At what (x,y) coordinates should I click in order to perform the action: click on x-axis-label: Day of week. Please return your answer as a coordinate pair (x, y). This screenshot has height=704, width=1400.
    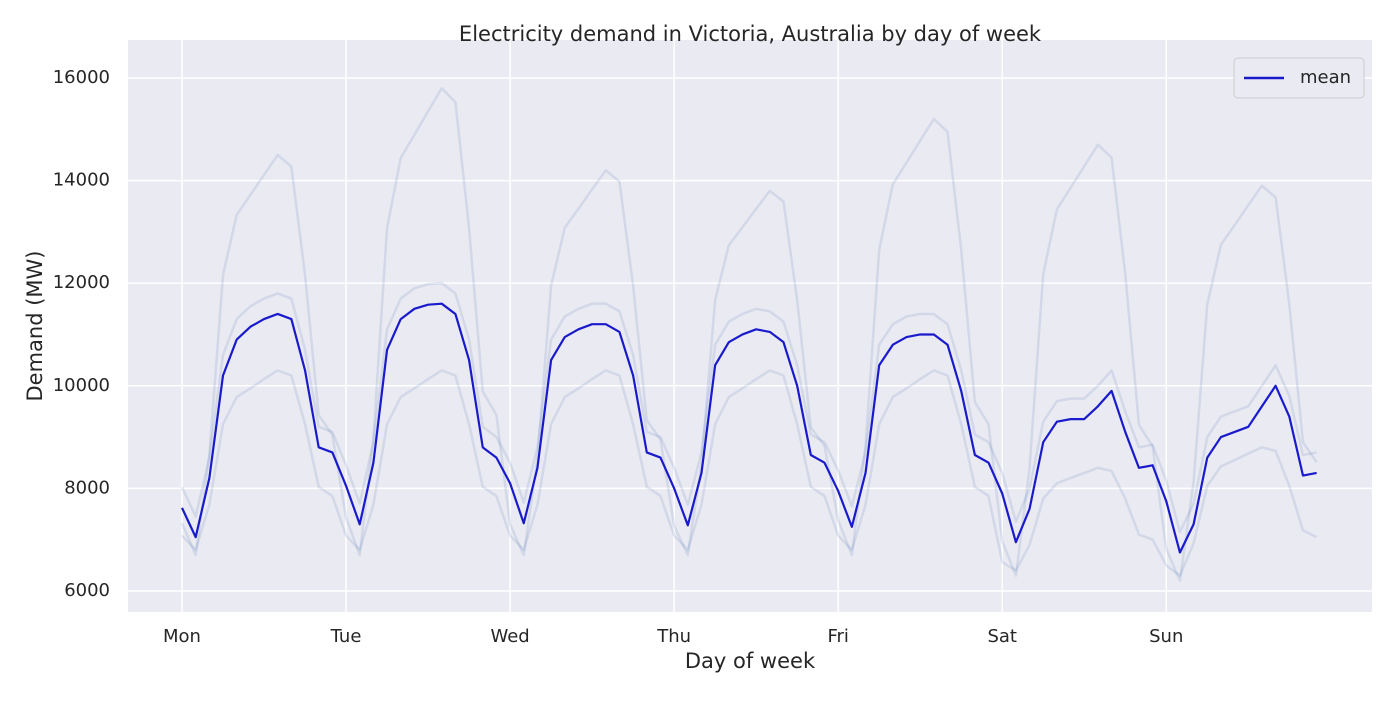
    Looking at the image, I should click on (750, 661).